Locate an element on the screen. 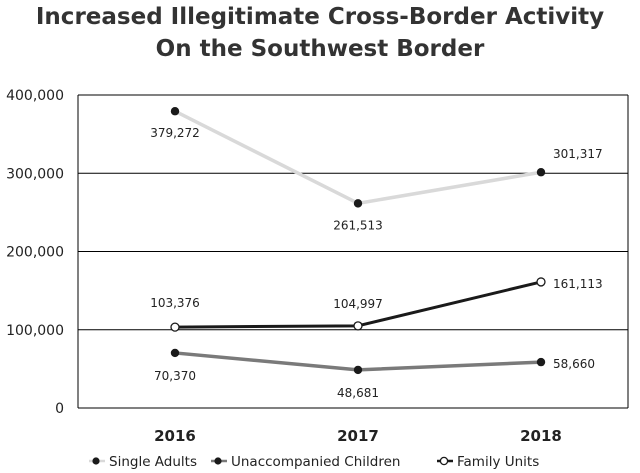 This screenshot has width=640, height=473. data-label: 104,997 is located at coordinates (358, 304).